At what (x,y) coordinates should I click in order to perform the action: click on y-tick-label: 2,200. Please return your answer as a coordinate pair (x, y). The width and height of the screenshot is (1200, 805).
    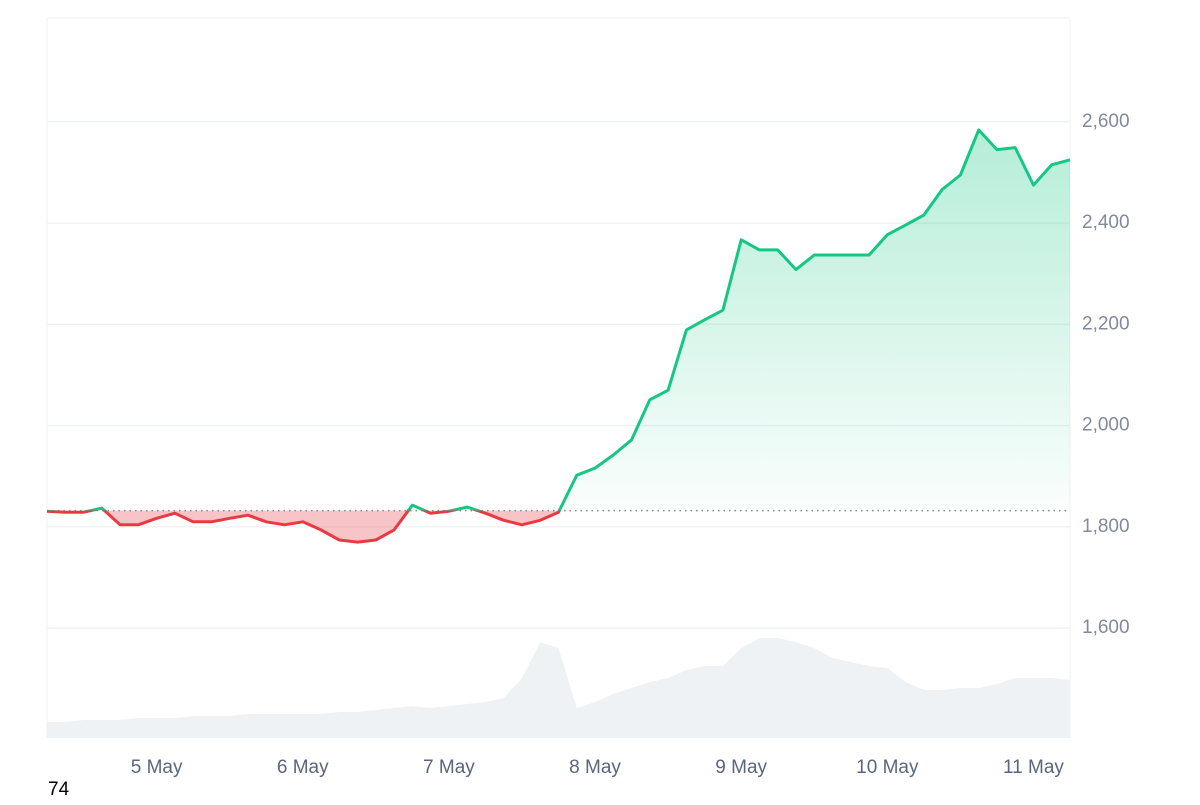
    Looking at the image, I should click on (1106, 323).